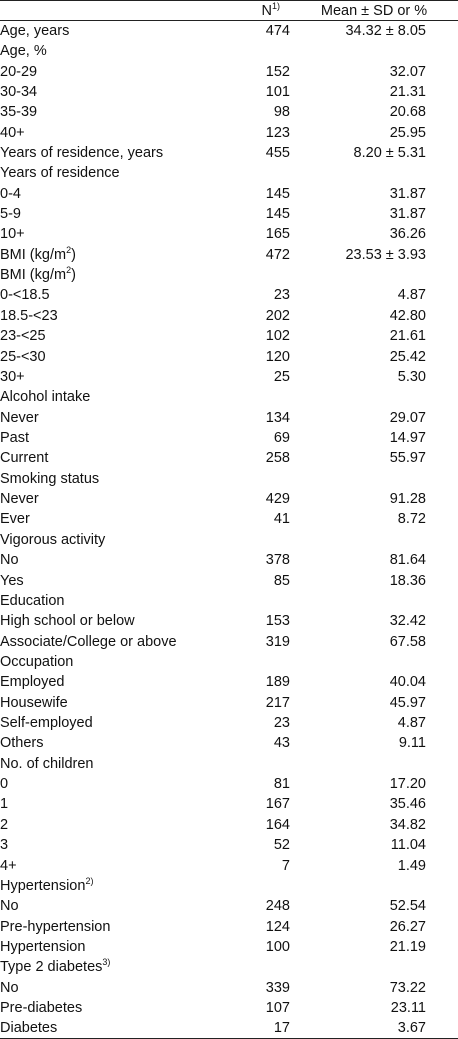  I want to click on row-label: Vigorous activity, so click(114, 540).